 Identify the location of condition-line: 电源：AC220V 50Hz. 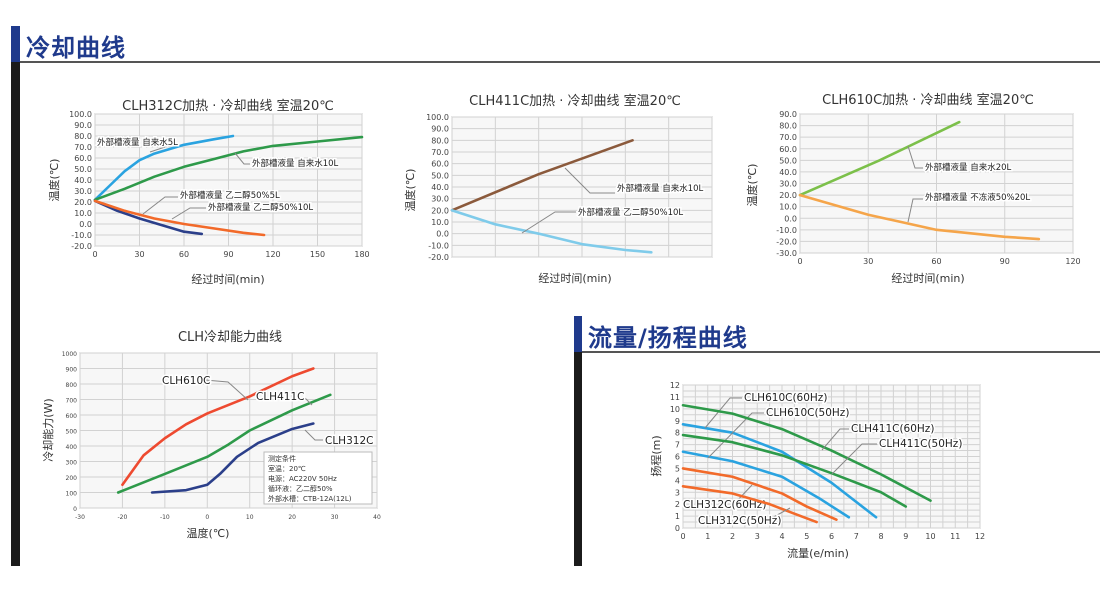
(302, 478).